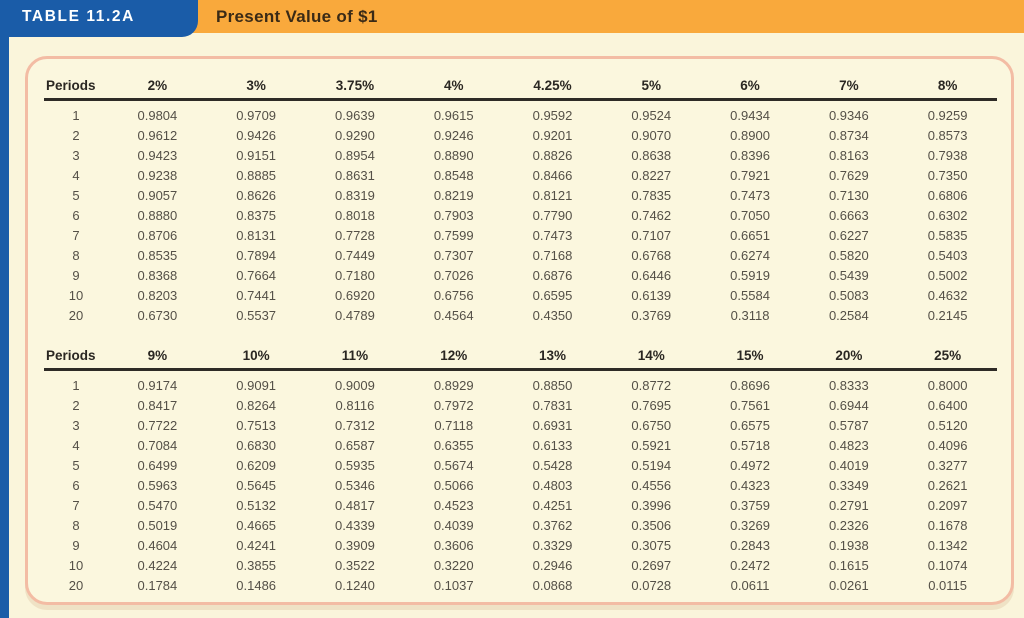 Image resolution: width=1024 pixels, height=618 pixels. What do you see at coordinates (256, 505) in the screenshot?
I see `pv-factor-cell: 0.5132` at bounding box center [256, 505].